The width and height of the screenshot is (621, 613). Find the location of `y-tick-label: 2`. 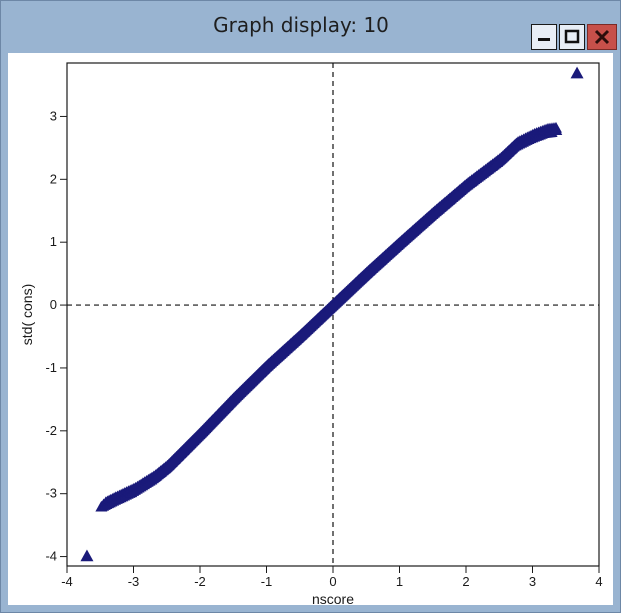

y-tick-label: 2 is located at coordinates (53, 178).